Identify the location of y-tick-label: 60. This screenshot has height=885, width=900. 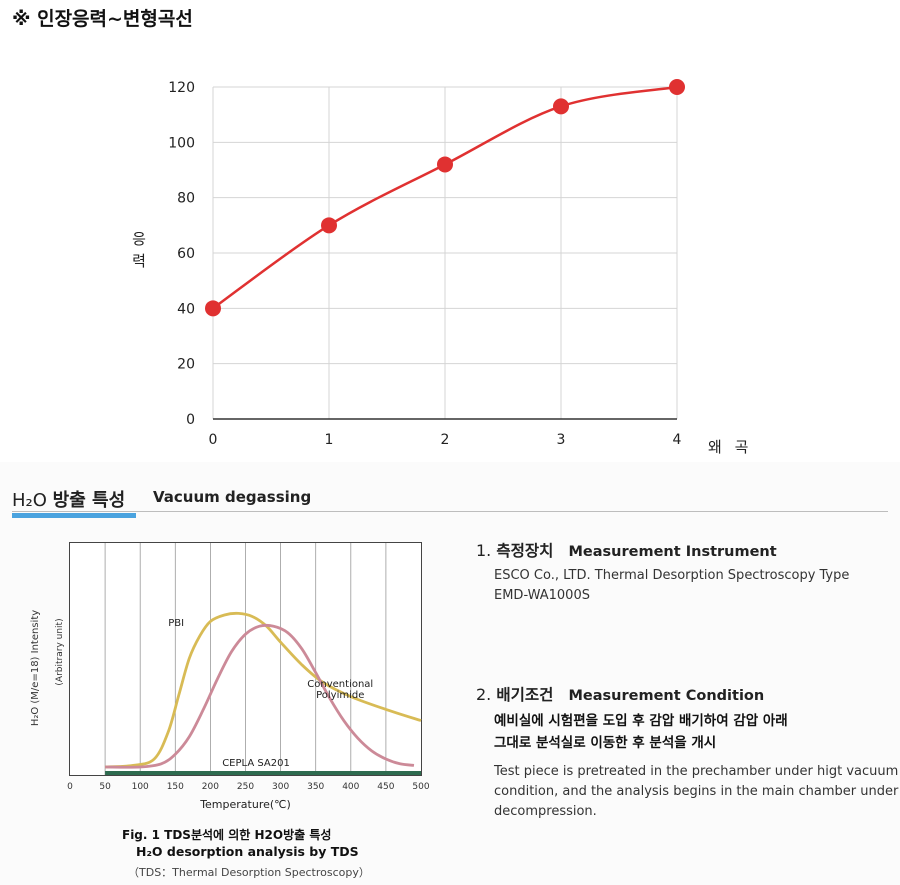
(186, 254).